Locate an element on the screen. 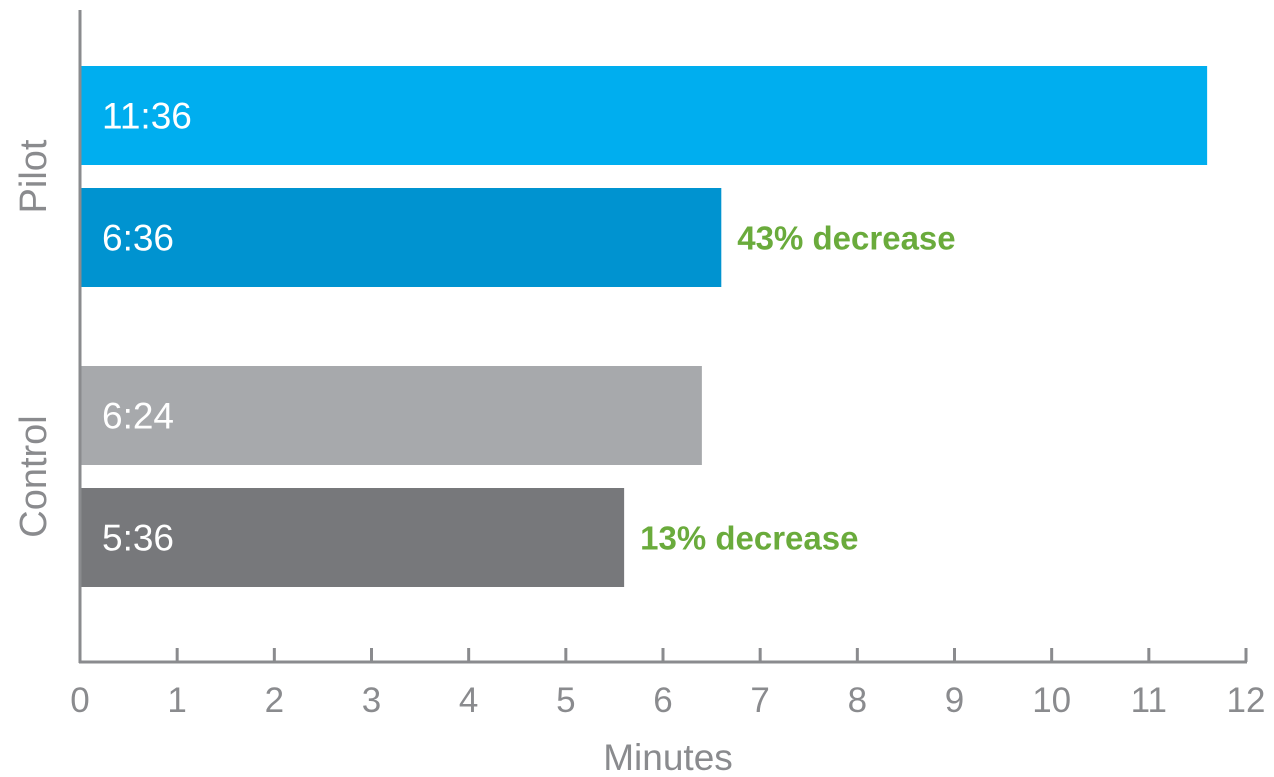 The image size is (1274, 777). x-tick-label: 7 is located at coordinates (759, 700).